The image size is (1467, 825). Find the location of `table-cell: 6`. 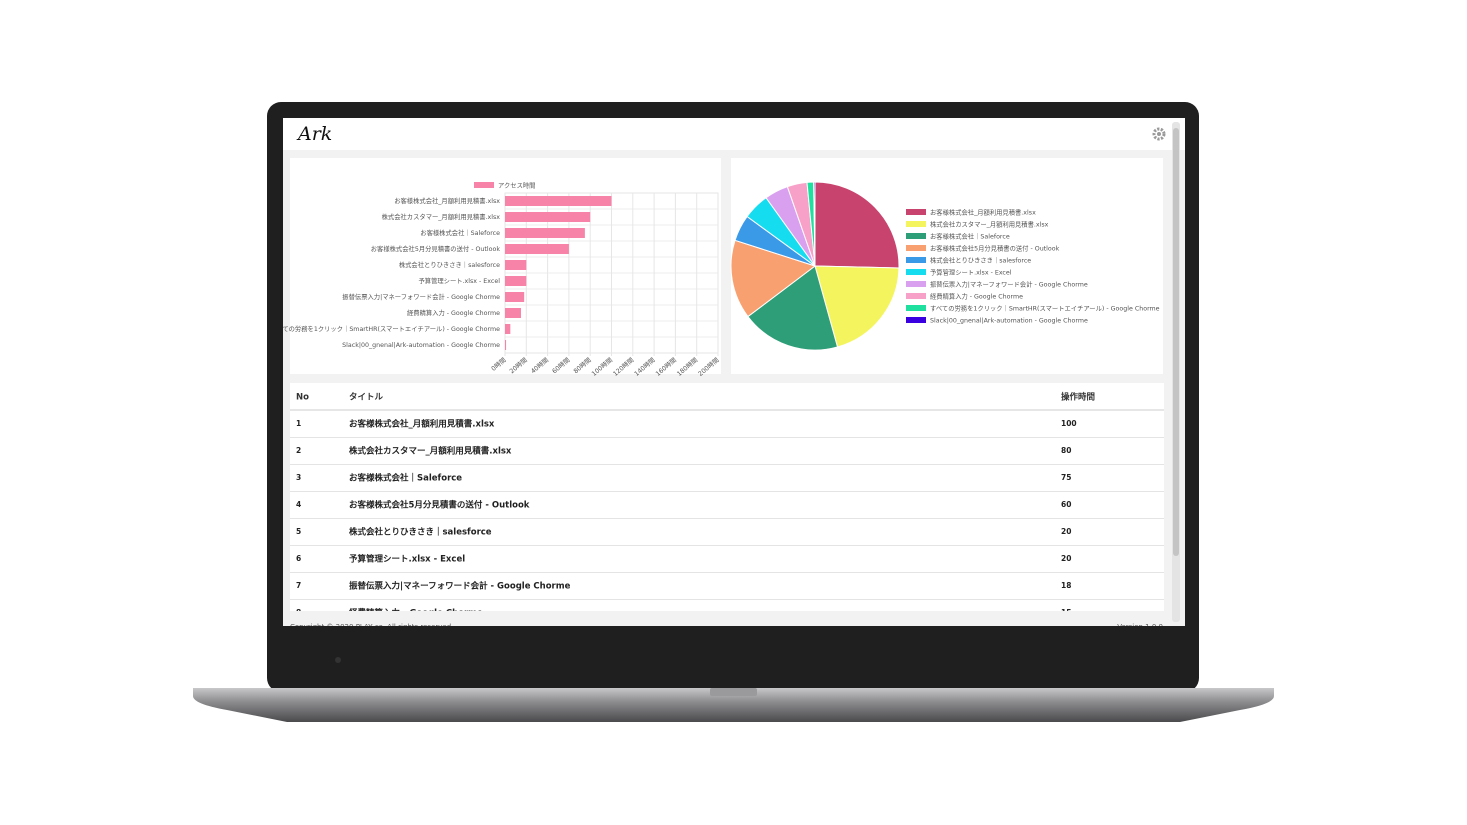

table-cell: 6 is located at coordinates (298, 558).